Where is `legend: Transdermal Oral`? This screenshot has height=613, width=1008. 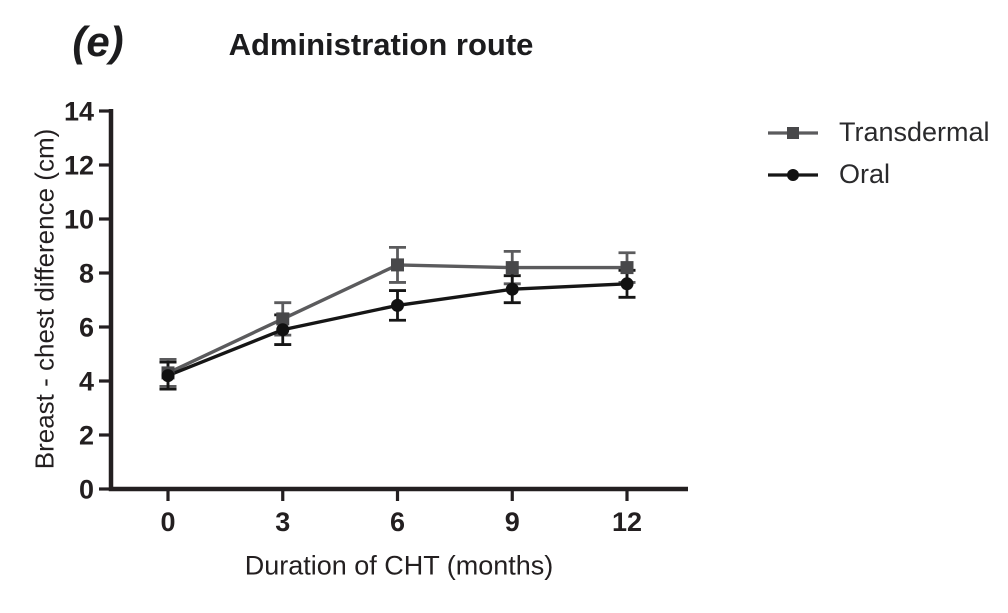
legend: Transdermal Oral is located at coordinates (879, 153).